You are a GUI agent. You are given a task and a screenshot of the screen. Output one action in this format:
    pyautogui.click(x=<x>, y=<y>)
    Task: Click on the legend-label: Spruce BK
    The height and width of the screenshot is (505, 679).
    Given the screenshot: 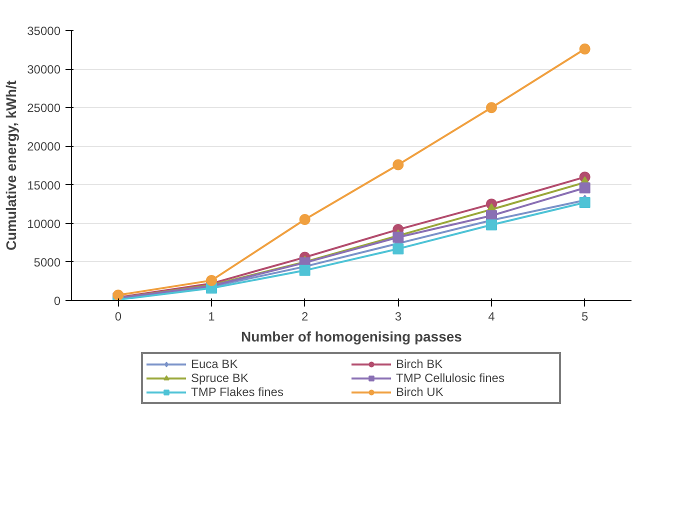 What is the action you would take?
    pyautogui.click(x=220, y=378)
    